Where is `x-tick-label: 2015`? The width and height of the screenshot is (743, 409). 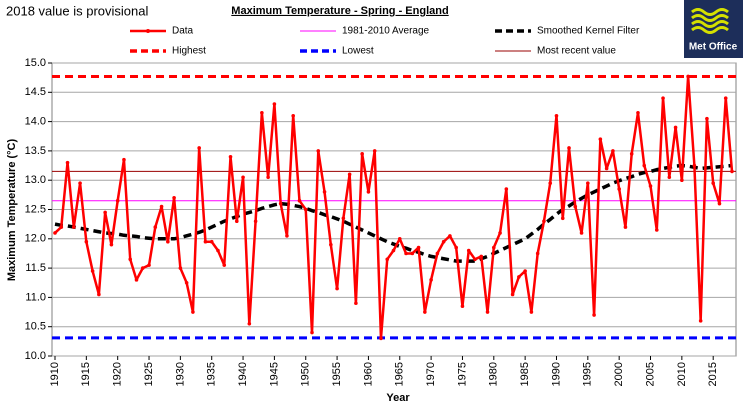
x-tick-label: 2015 is located at coordinates (713, 374).